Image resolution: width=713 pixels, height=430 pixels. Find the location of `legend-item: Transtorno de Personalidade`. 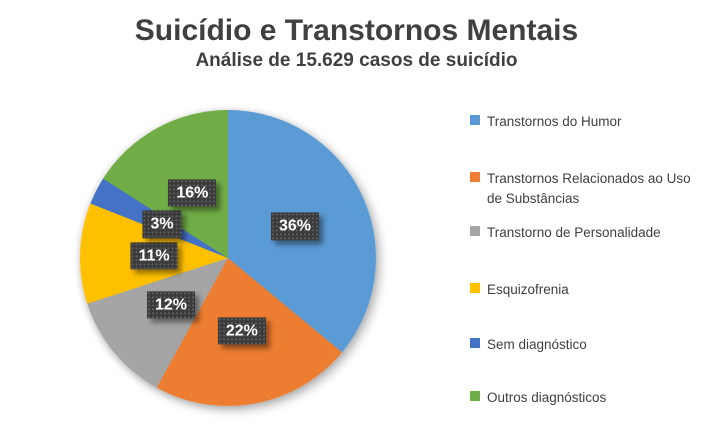

legend-item: Transtorno de Personalidade is located at coordinates (565, 233).